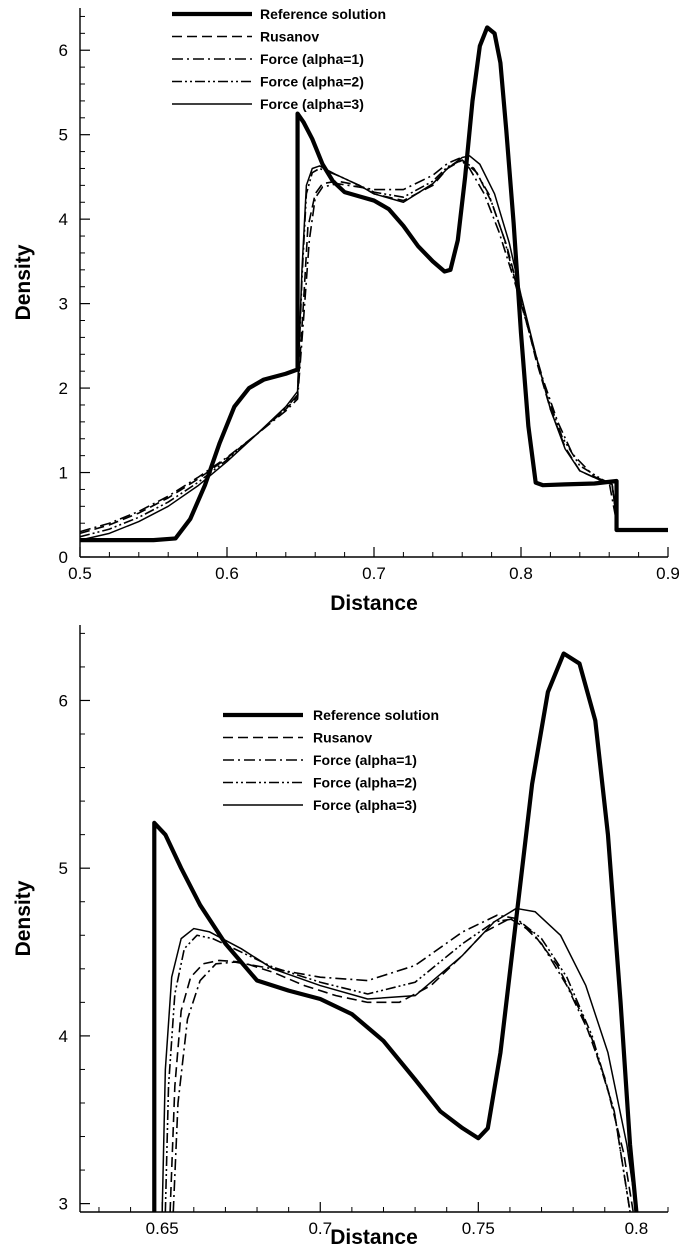 This screenshot has height=1247, width=685. Describe the element at coordinates (63, 473) in the screenshot. I see `y-tick-label: 1` at that location.